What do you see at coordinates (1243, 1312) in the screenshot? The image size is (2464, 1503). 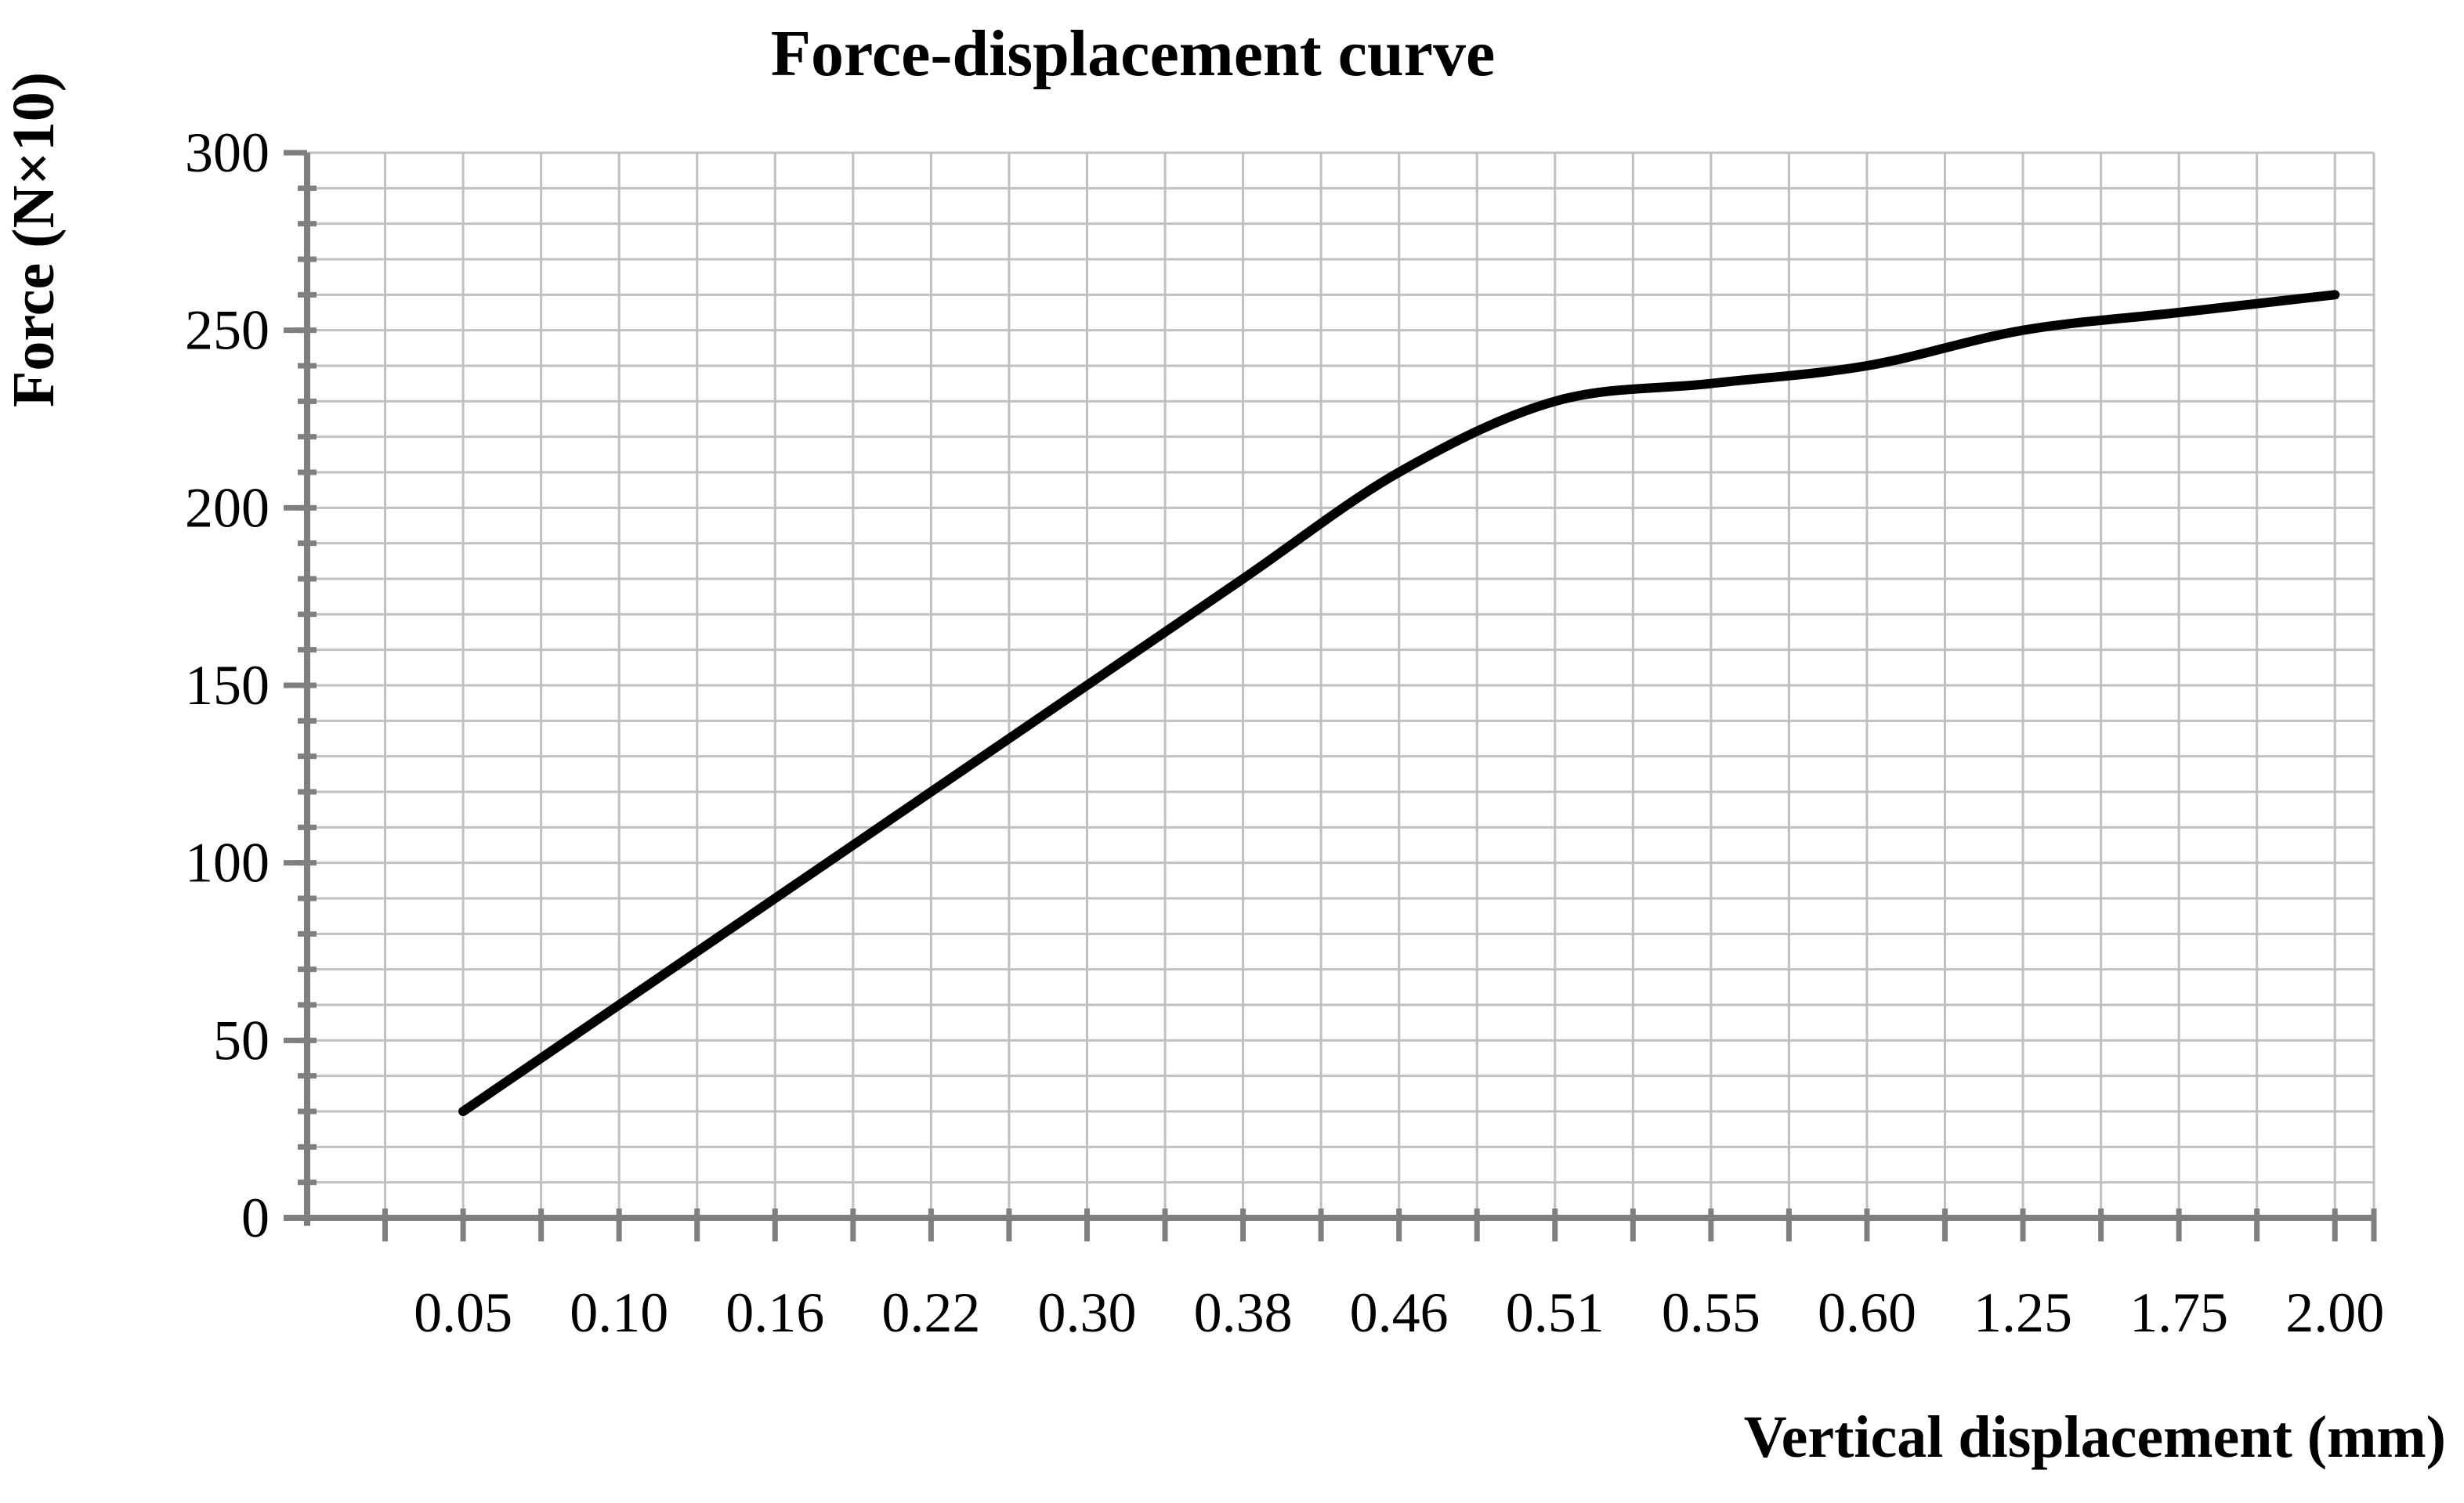 I see `x-tick-label: 0.38` at bounding box center [1243, 1312].